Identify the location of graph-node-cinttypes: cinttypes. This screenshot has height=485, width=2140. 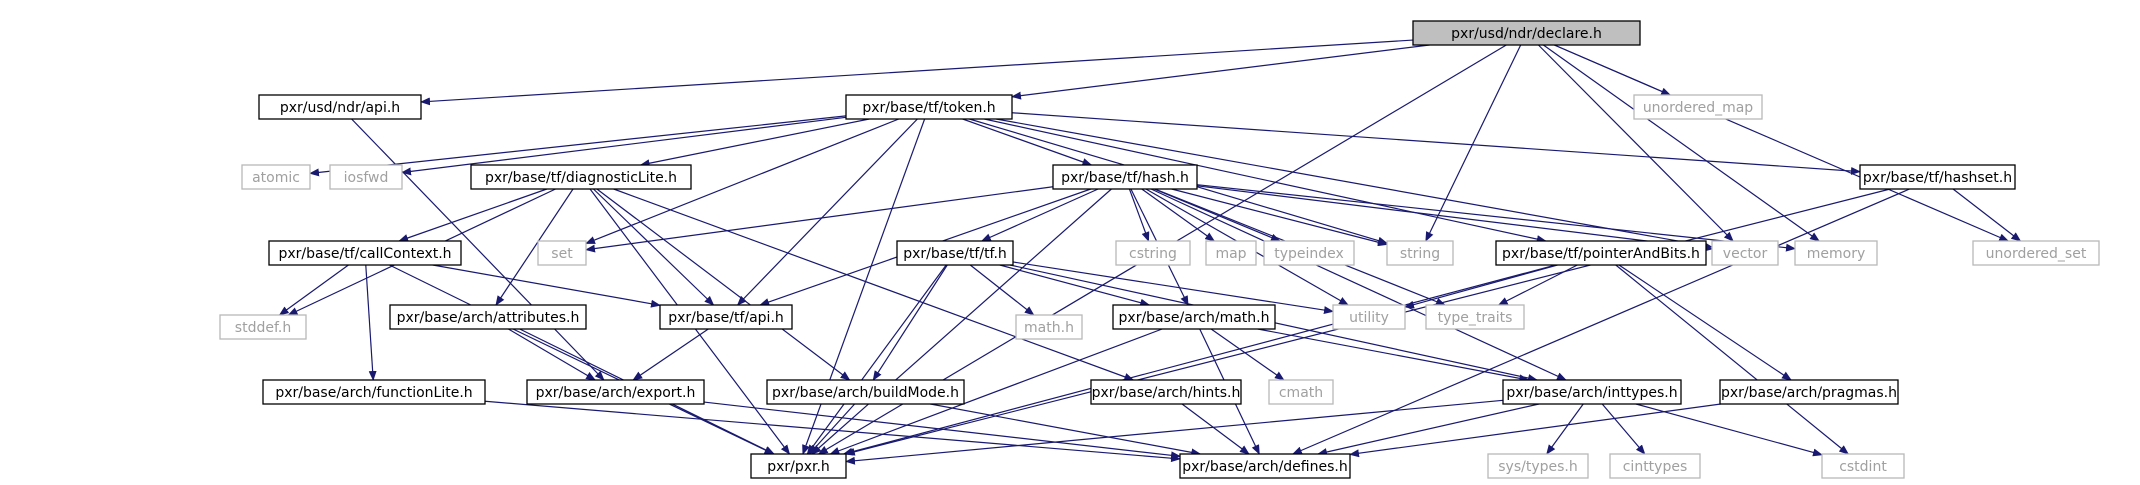
(1655, 466).